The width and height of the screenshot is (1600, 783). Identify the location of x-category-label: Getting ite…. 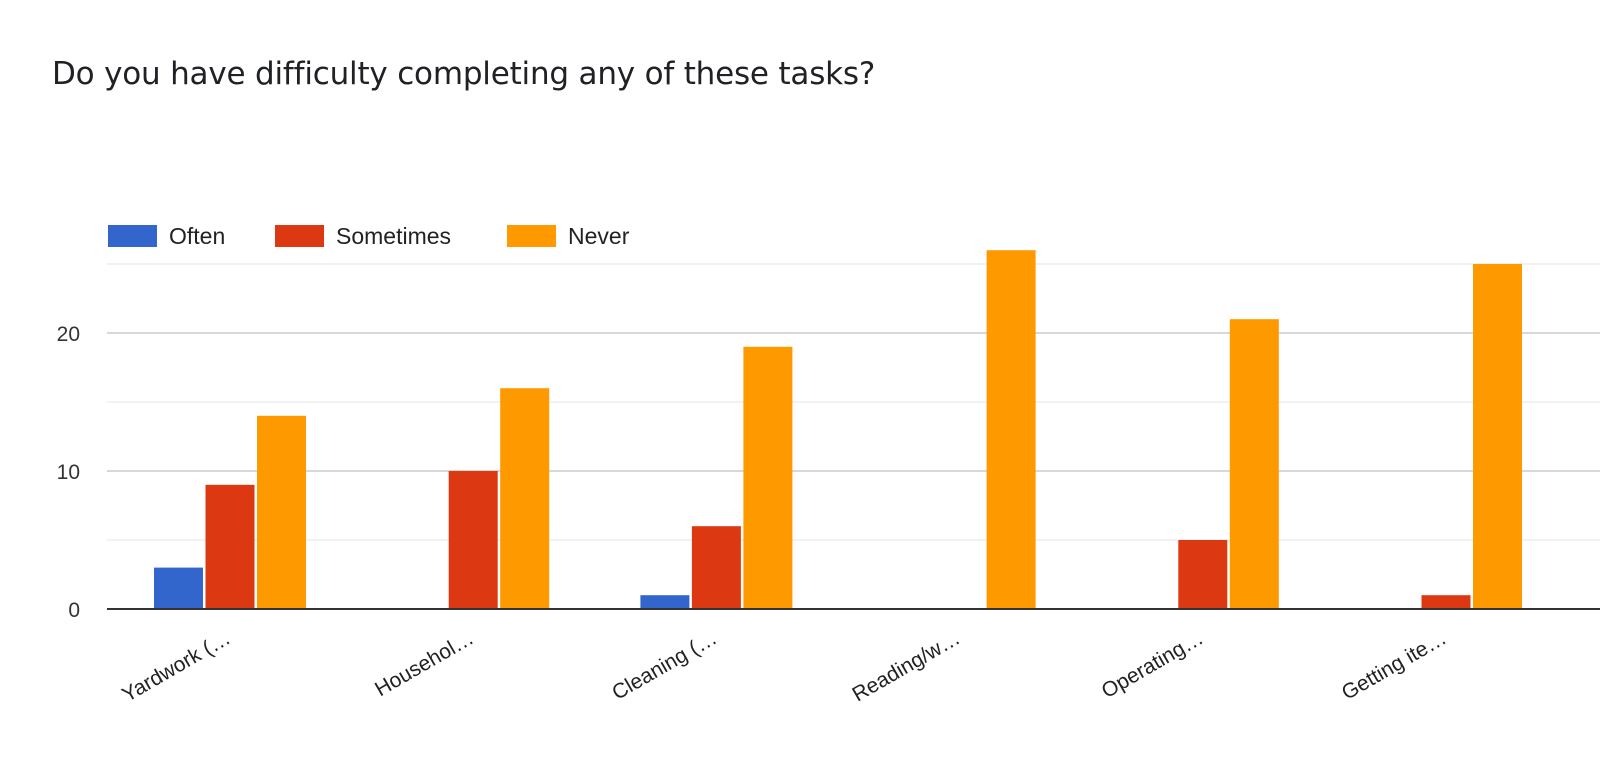
(1394, 665).